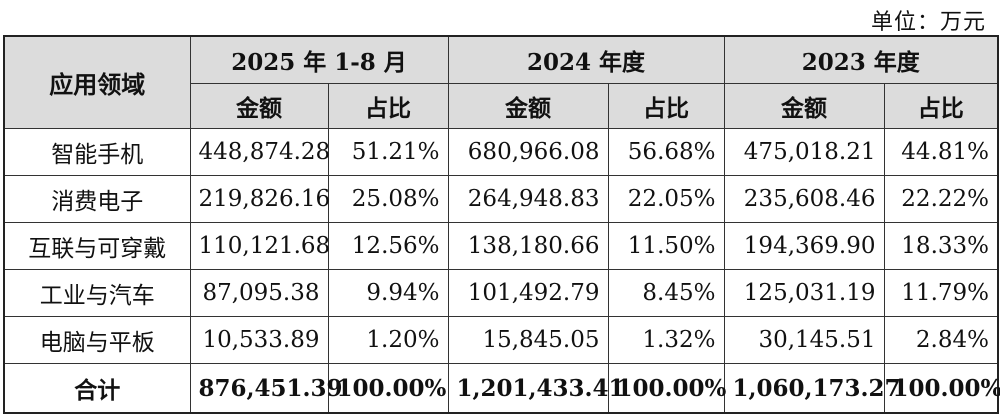  What do you see at coordinates (97, 246) in the screenshot?
I see `domain-cell: 互联与可穿戴` at bounding box center [97, 246].